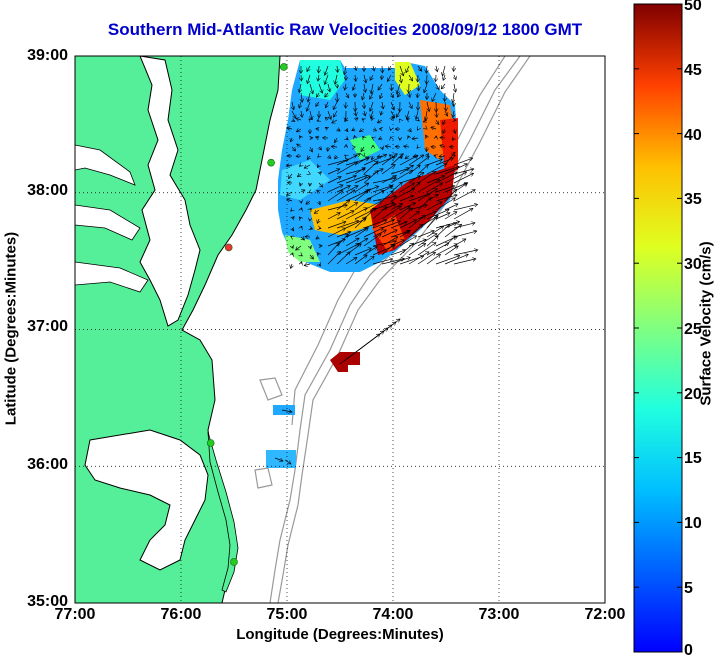 This screenshot has height=660, width=724. Describe the element at coordinates (702, 651) in the screenshot. I see `colorbar-tick-label: 0` at that location.